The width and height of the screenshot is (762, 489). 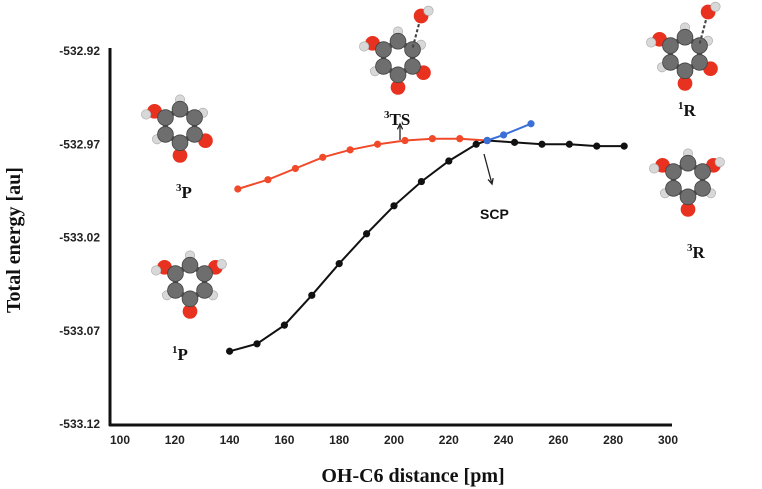 I want to click on annotation-label: 3P, so click(x=184, y=192).